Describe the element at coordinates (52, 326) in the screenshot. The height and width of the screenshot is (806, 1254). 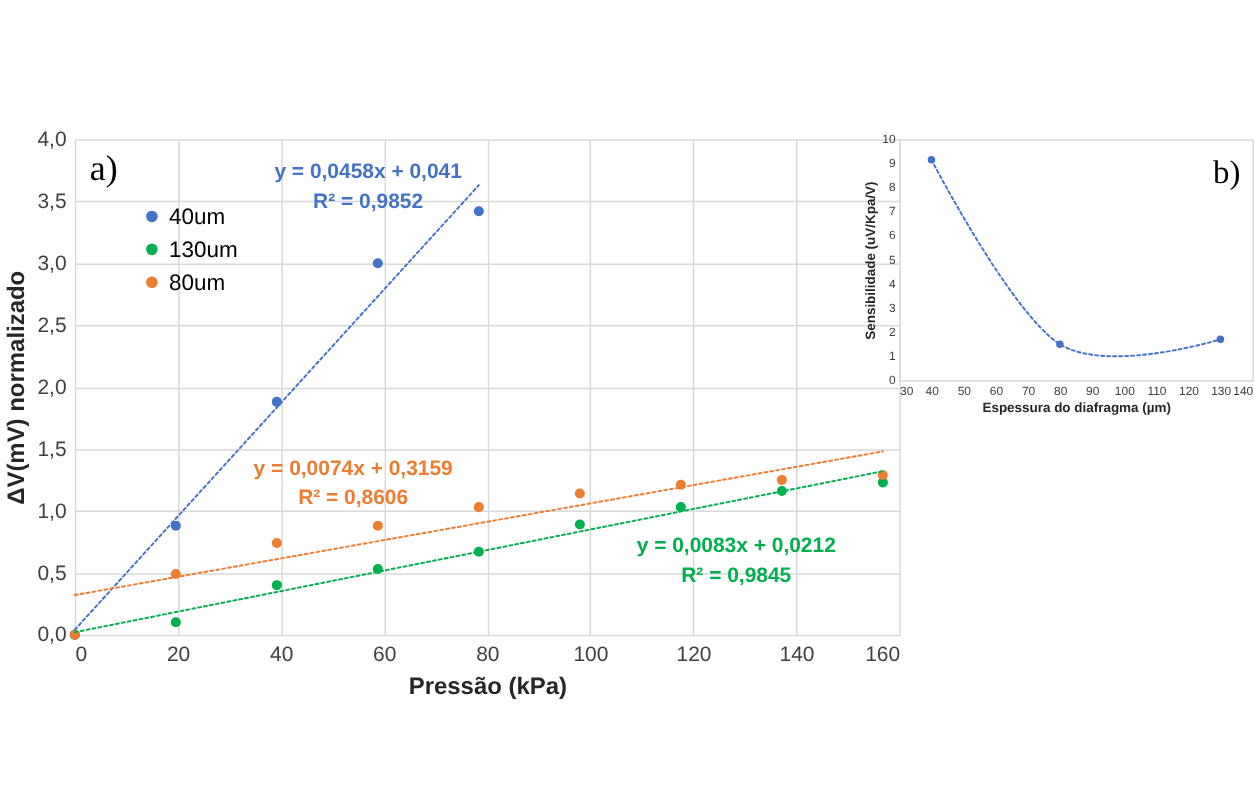
I see `y-tick-label: 2,5` at that location.